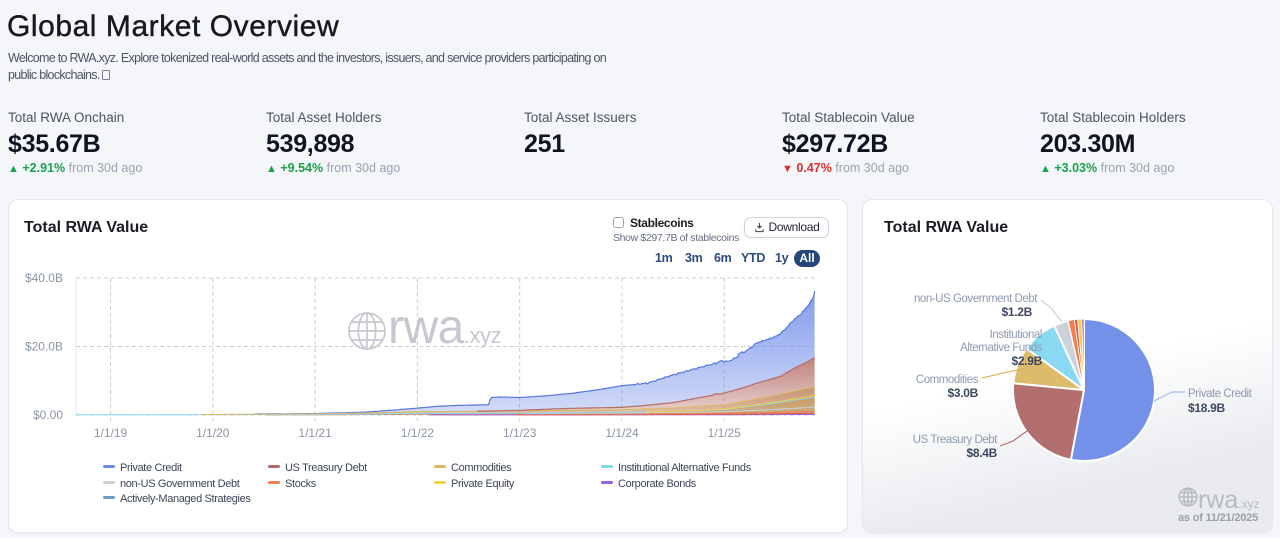  Describe the element at coordinates (947, 380) in the screenshot. I see `svg-text: Commodities` at that location.